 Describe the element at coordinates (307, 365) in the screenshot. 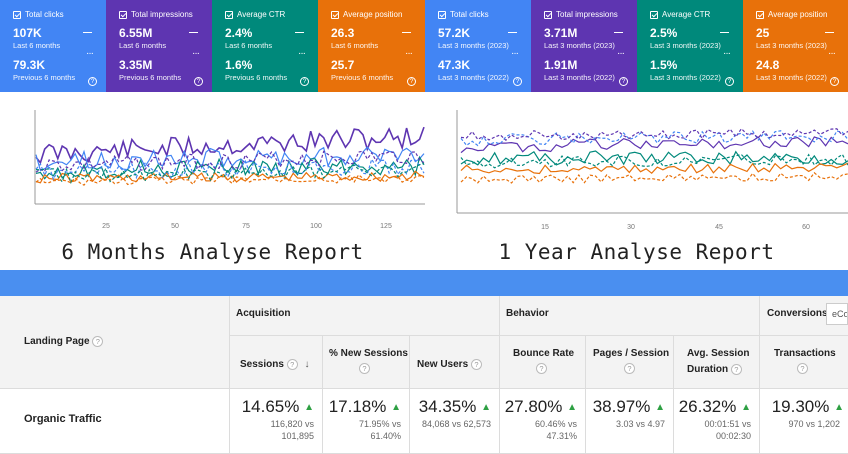

I see `sort-descending-icon: ↓` at that location.